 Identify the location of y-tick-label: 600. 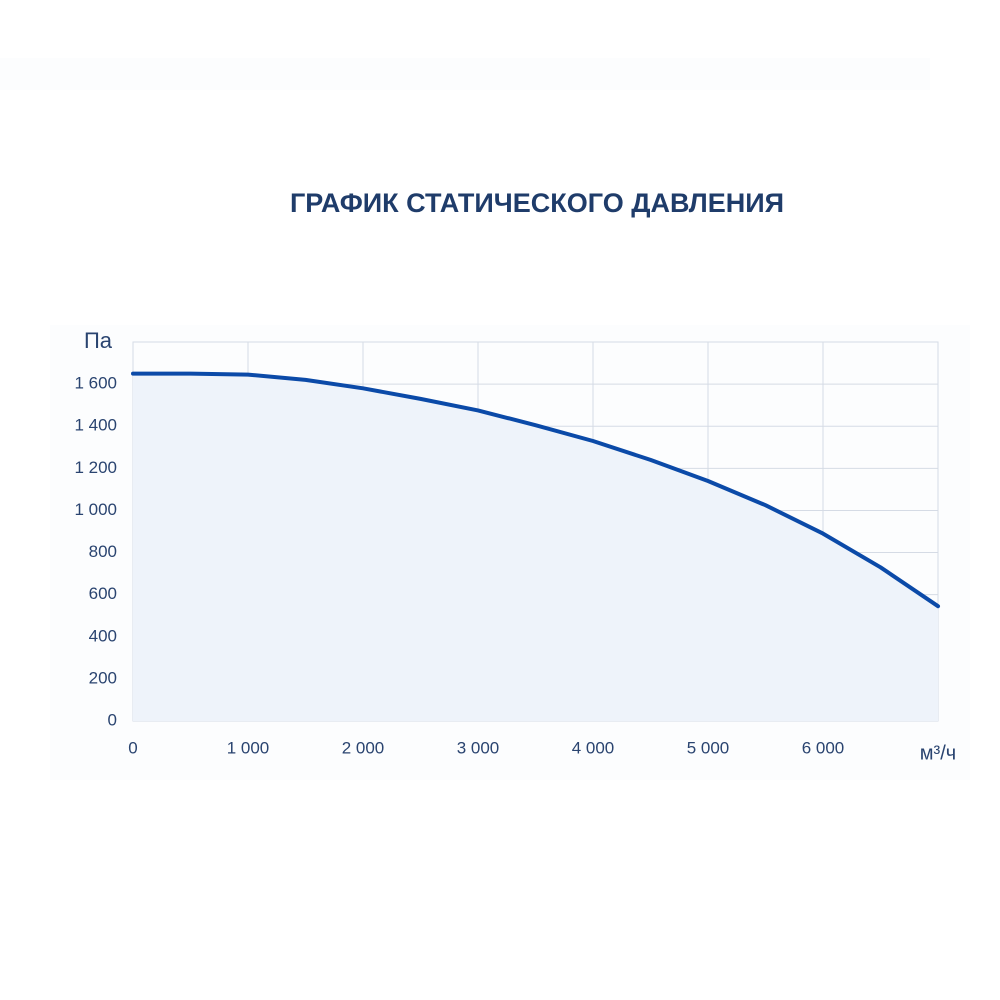
(103, 593).